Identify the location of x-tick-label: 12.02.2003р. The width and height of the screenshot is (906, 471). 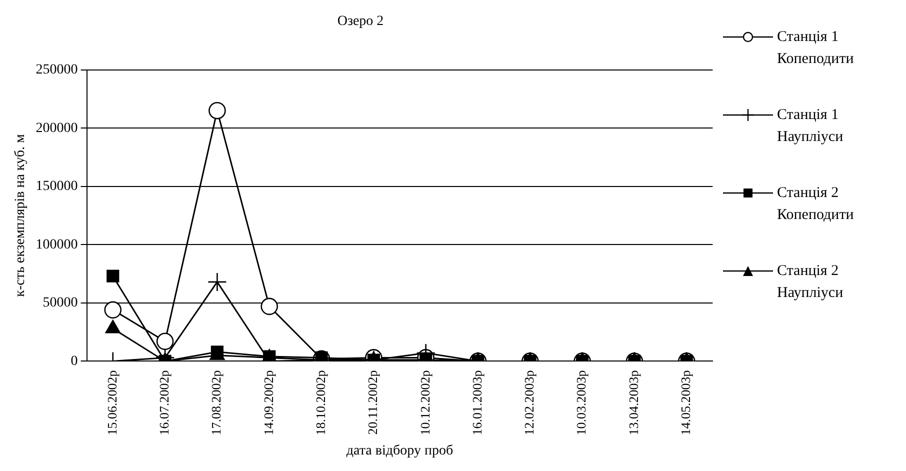
(529, 403).